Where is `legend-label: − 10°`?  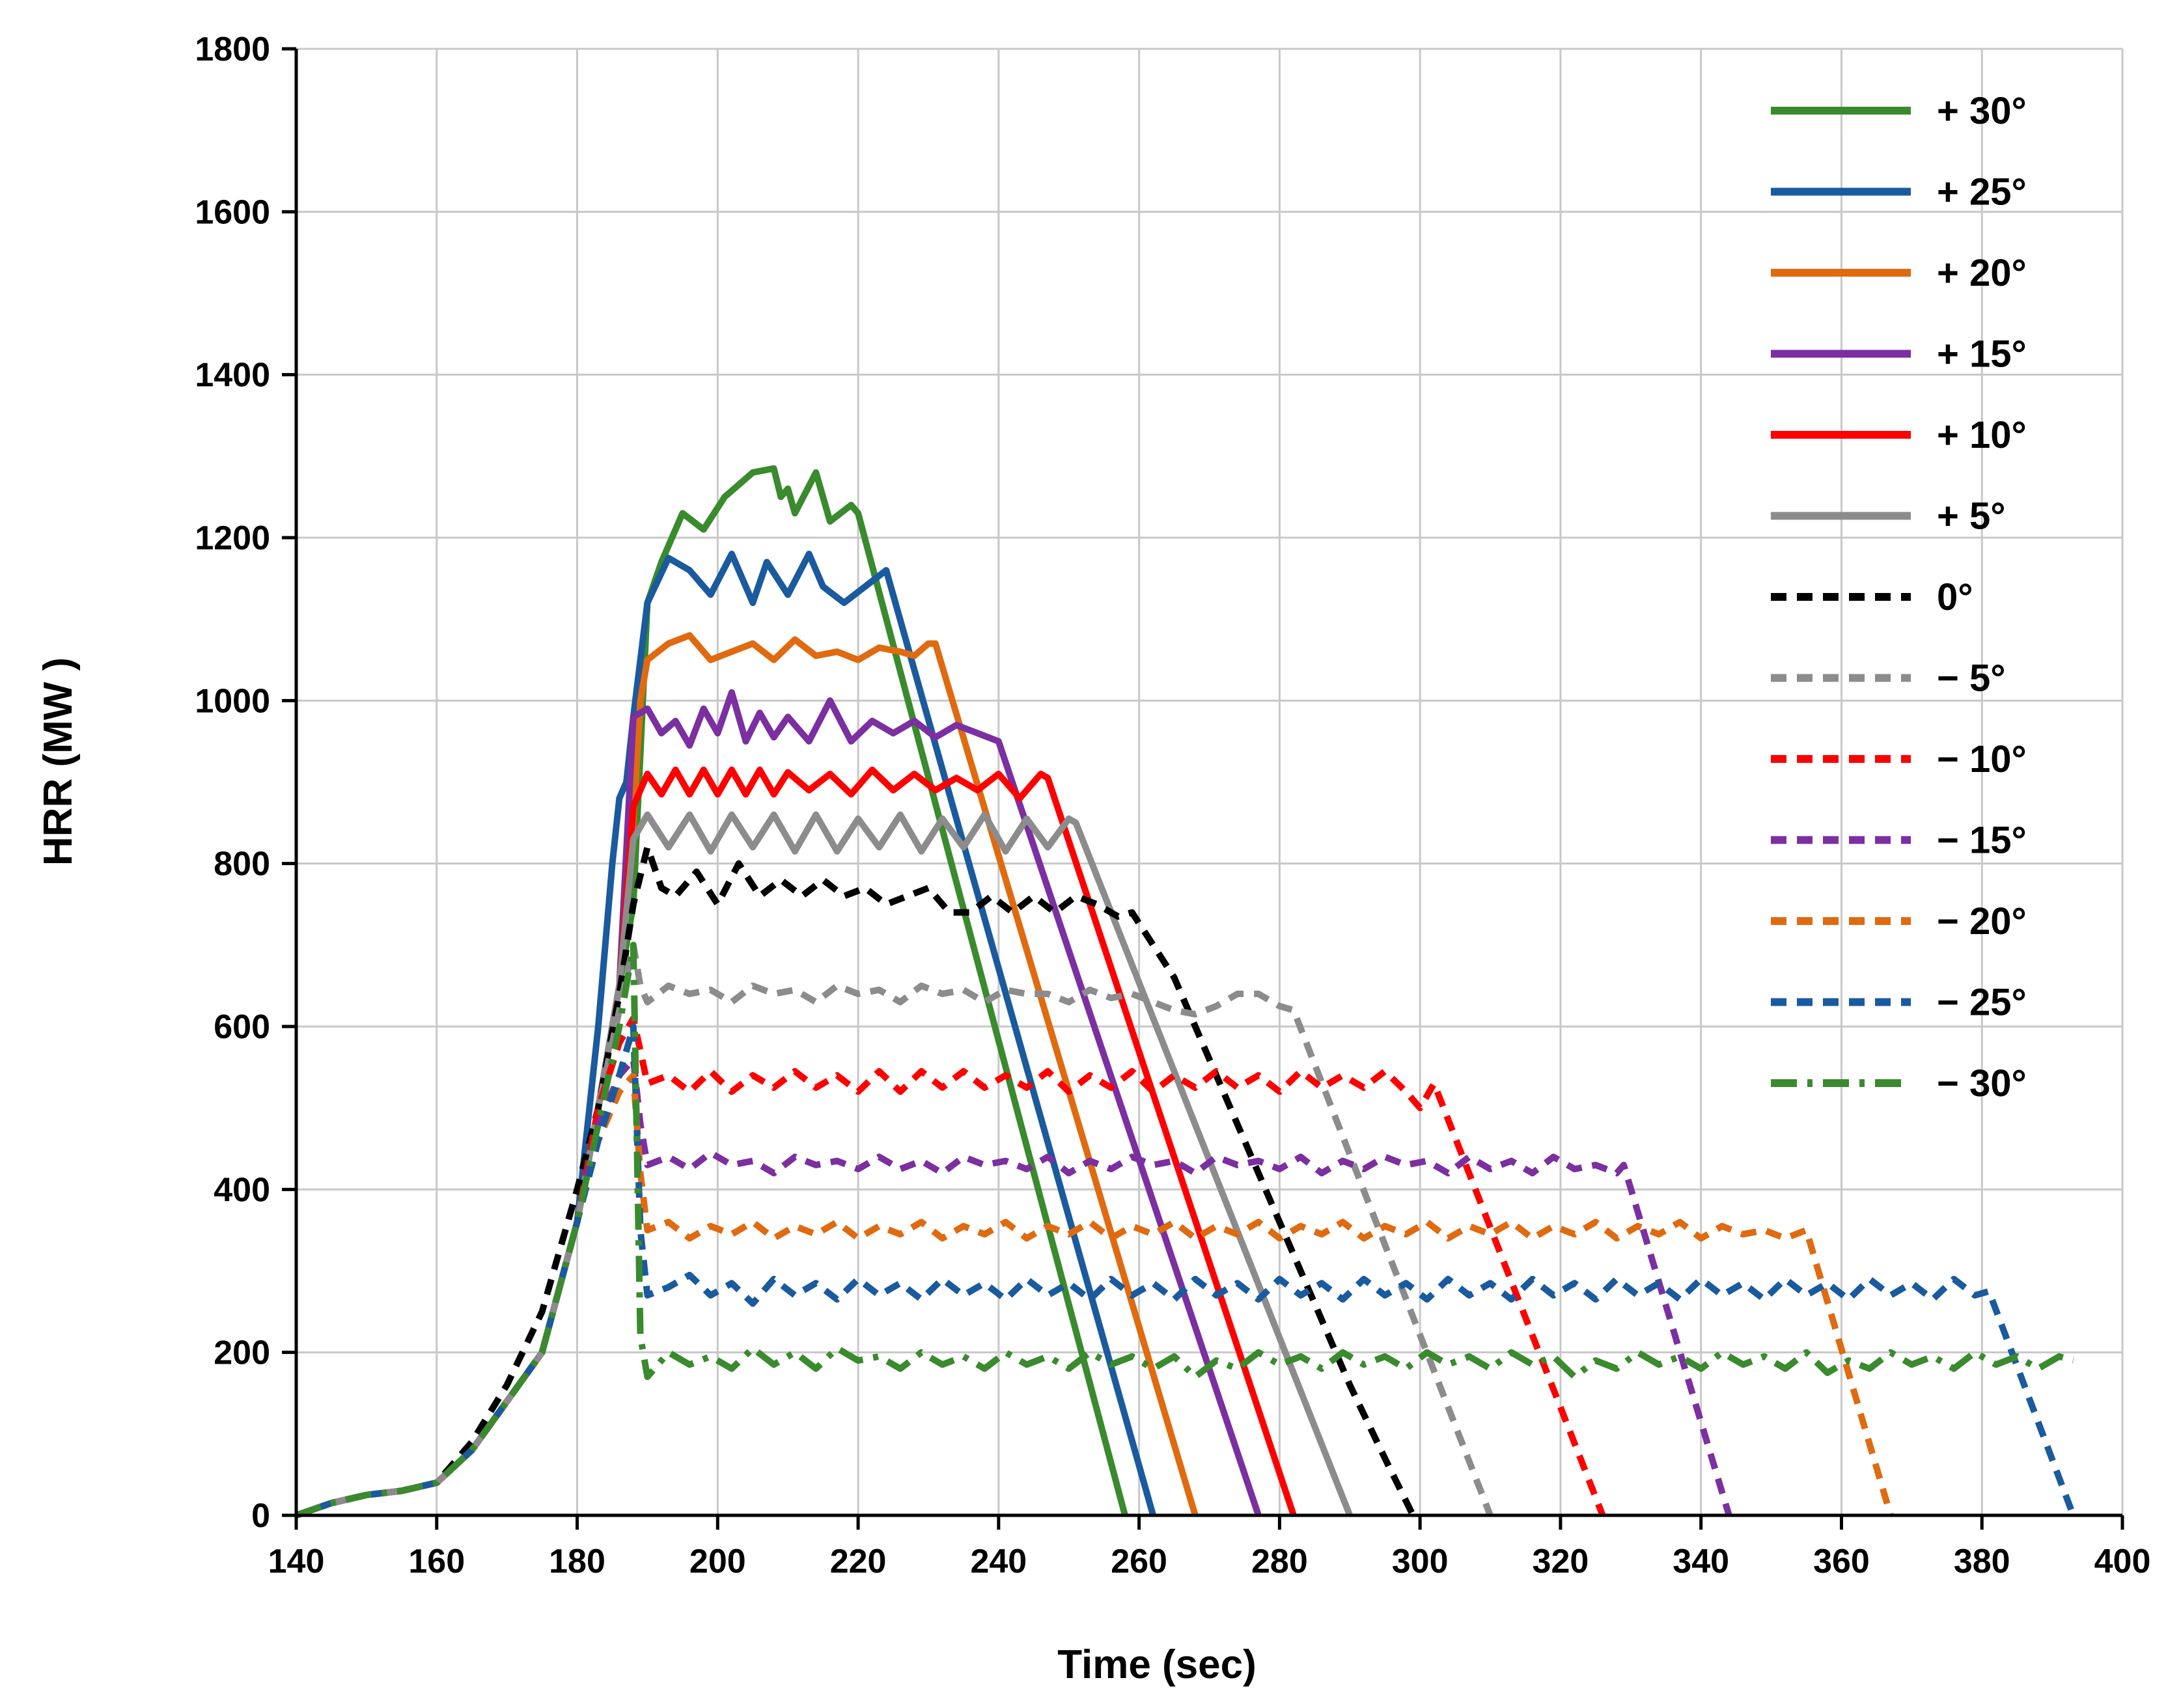
legend-label: − 10° is located at coordinates (1982, 759).